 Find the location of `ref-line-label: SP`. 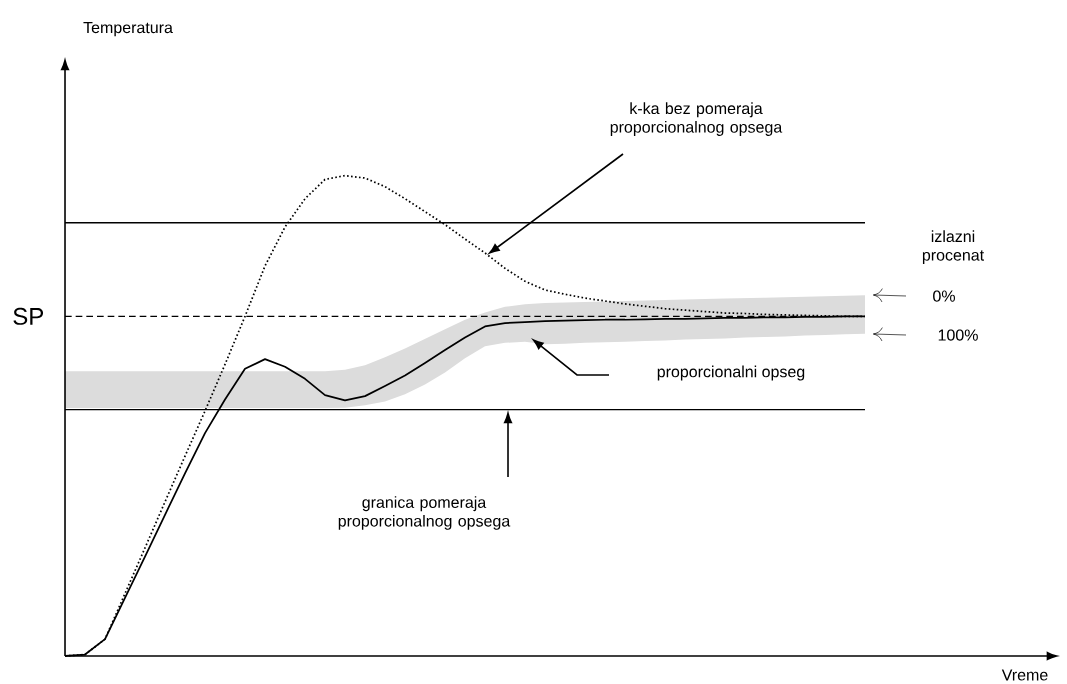

ref-line-label: SP is located at coordinates (28, 316).